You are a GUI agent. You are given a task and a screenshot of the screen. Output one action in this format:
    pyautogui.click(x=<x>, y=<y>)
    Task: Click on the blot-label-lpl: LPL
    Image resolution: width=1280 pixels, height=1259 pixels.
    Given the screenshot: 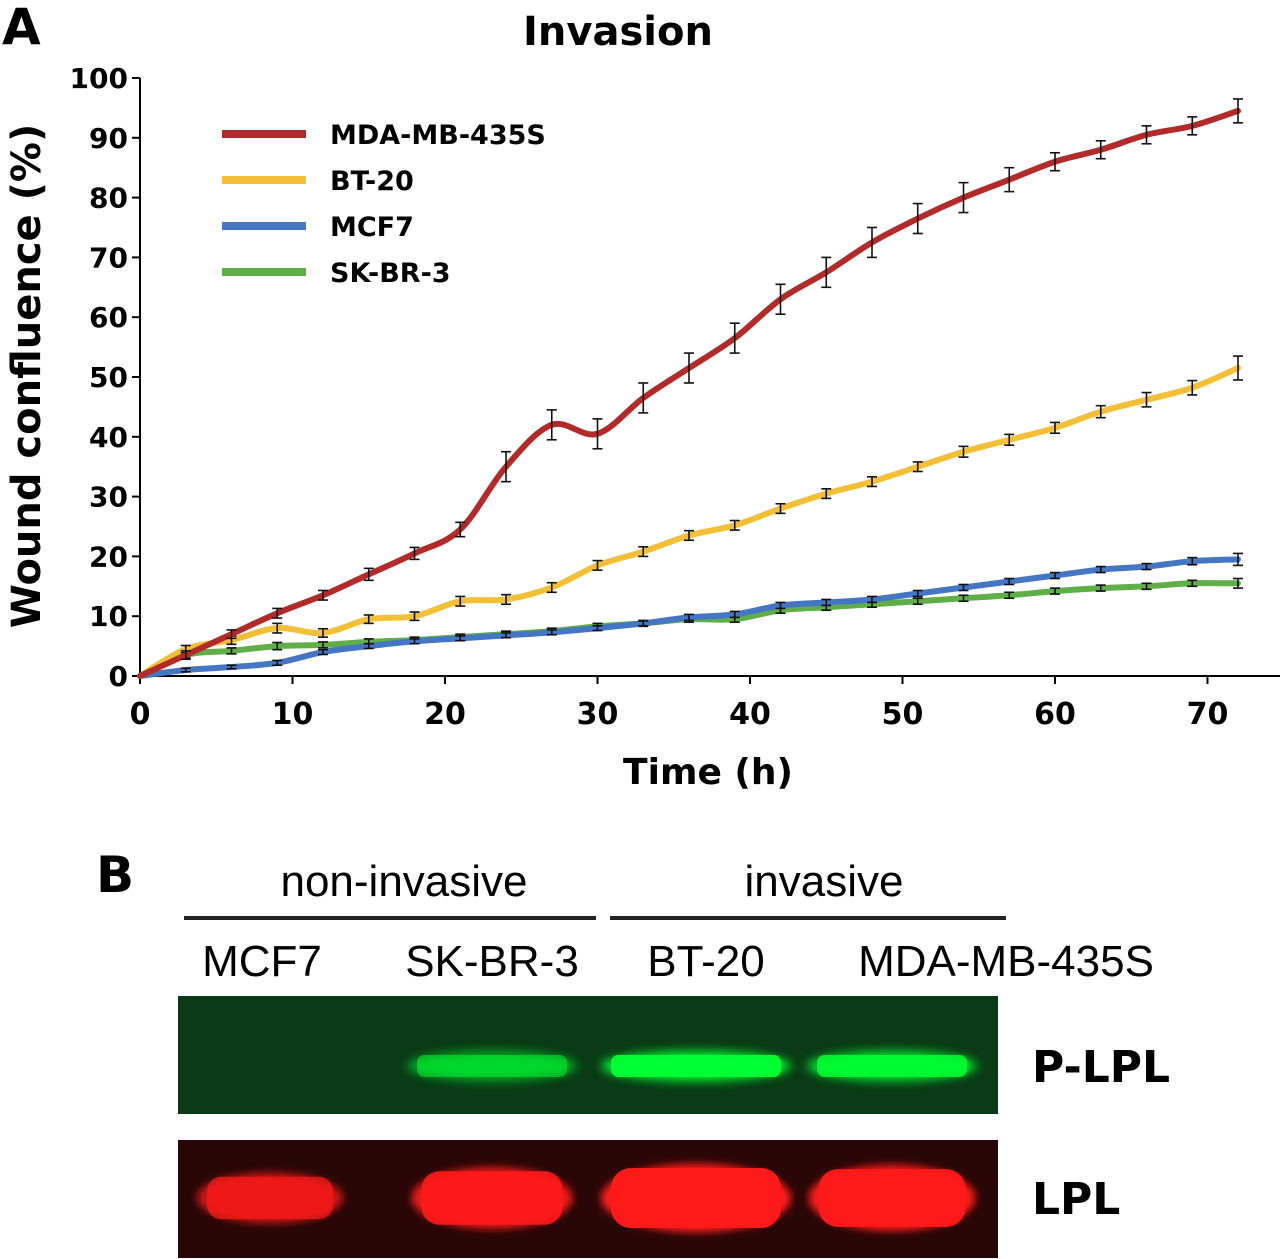 What is the action you would take?
    pyautogui.click(x=1076, y=1199)
    